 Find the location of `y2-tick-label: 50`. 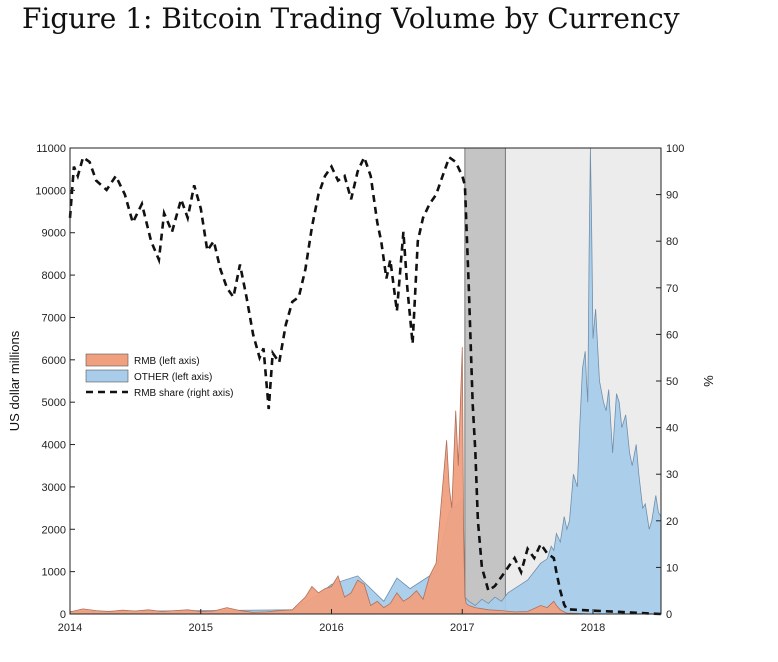

y2-tick-label: 50 is located at coordinates (672, 382).